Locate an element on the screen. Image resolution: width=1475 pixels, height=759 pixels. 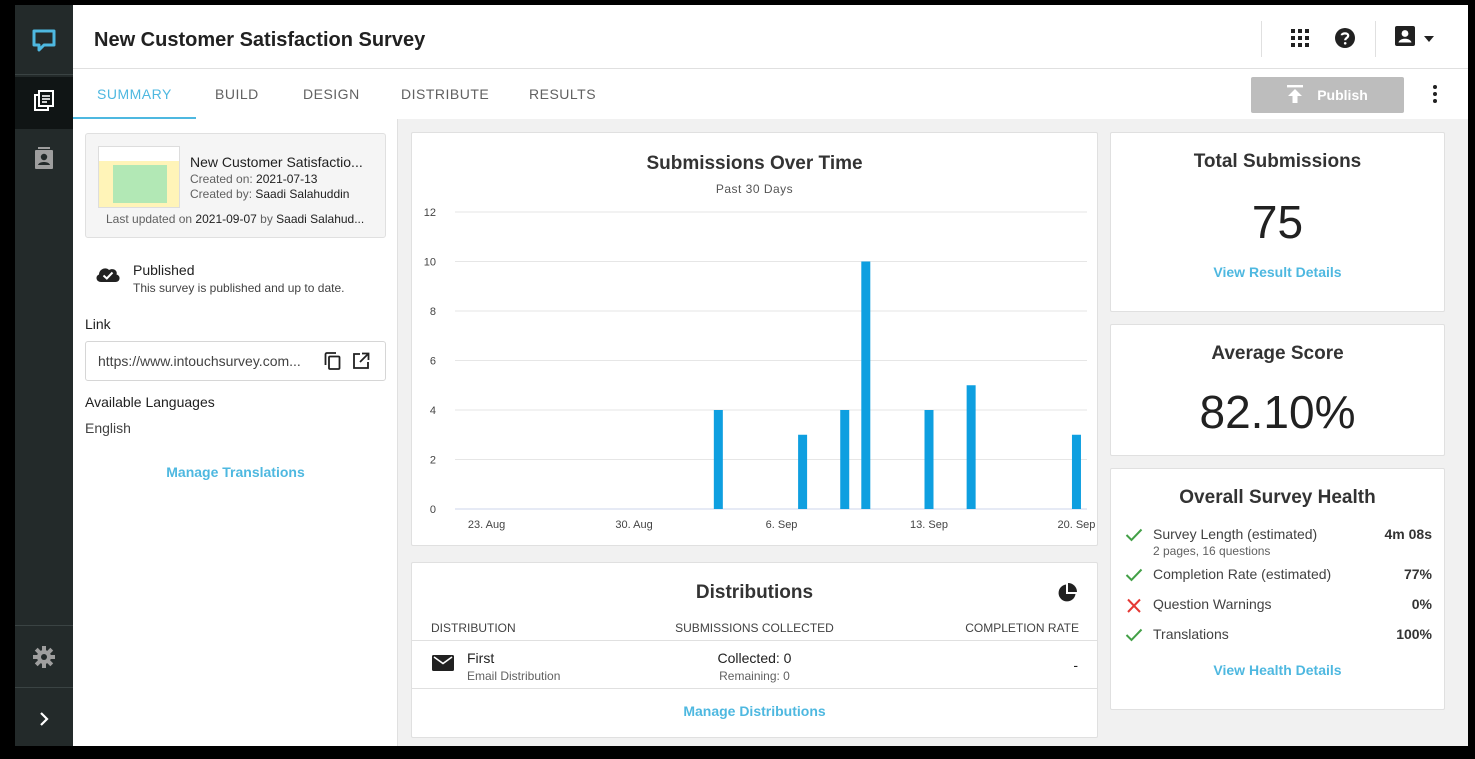
x-tick-label: 30. Aug is located at coordinates (633, 525).